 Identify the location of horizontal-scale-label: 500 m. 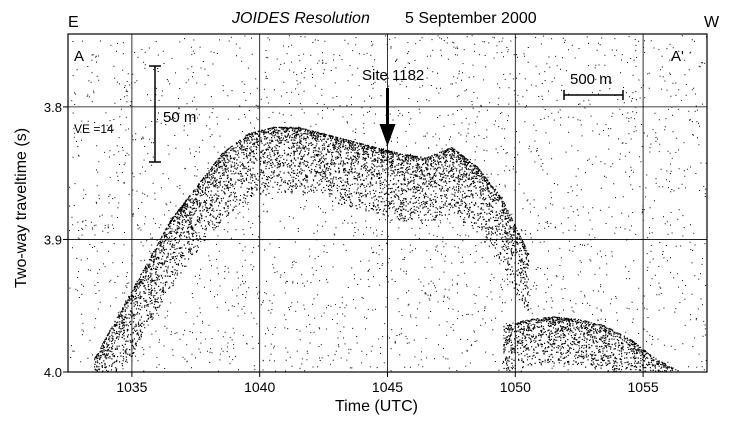
(591, 79).